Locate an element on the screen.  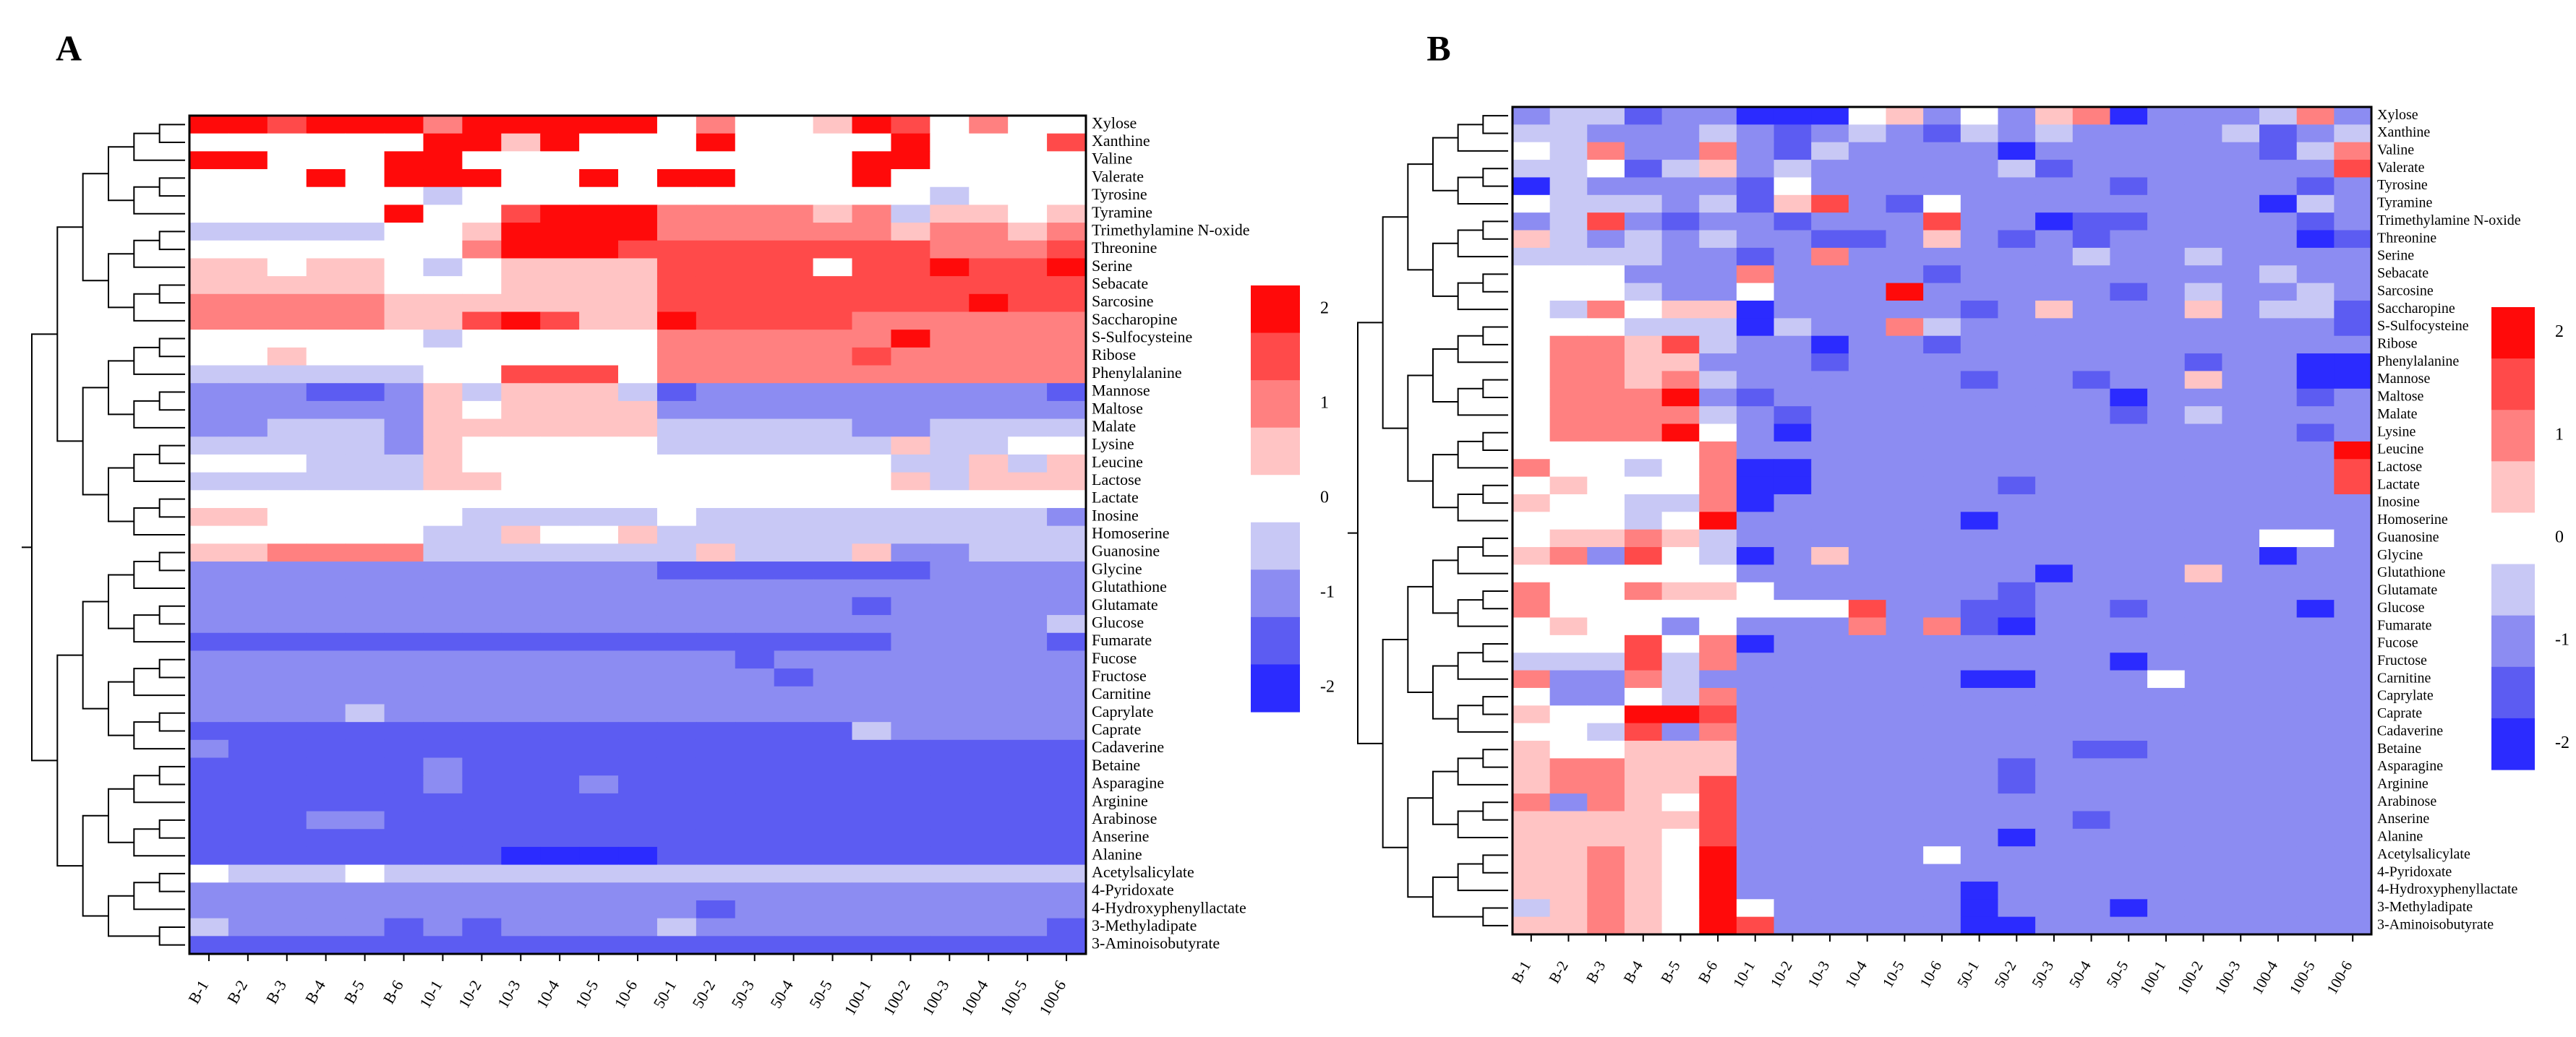
row-label: Sebacate is located at coordinates (2403, 273).